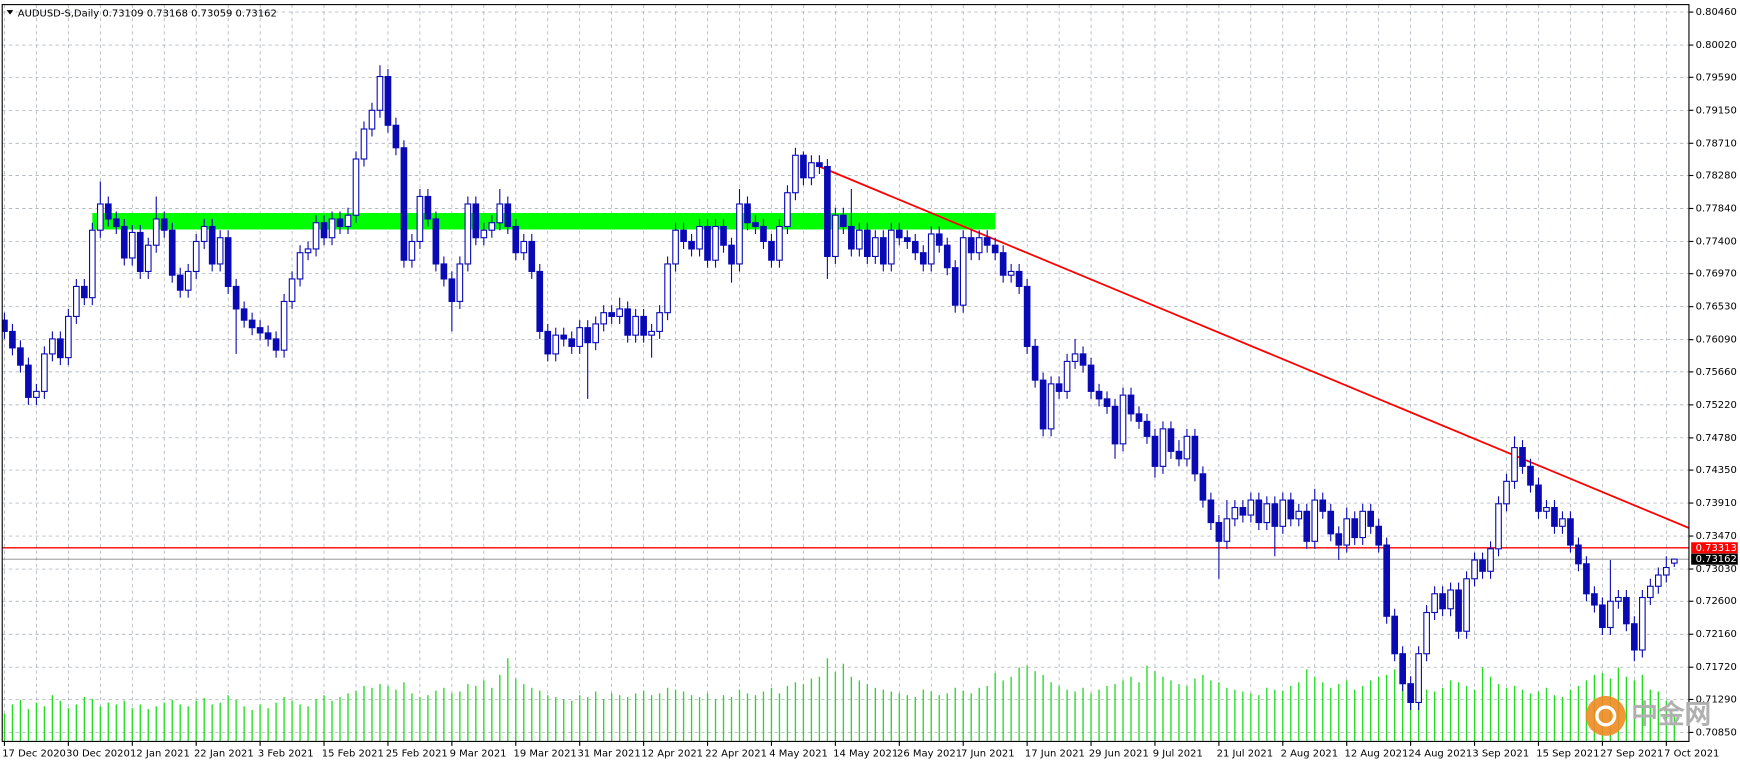  I want to click on x-tick-label: 29 Jun 2021, so click(1119, 754).